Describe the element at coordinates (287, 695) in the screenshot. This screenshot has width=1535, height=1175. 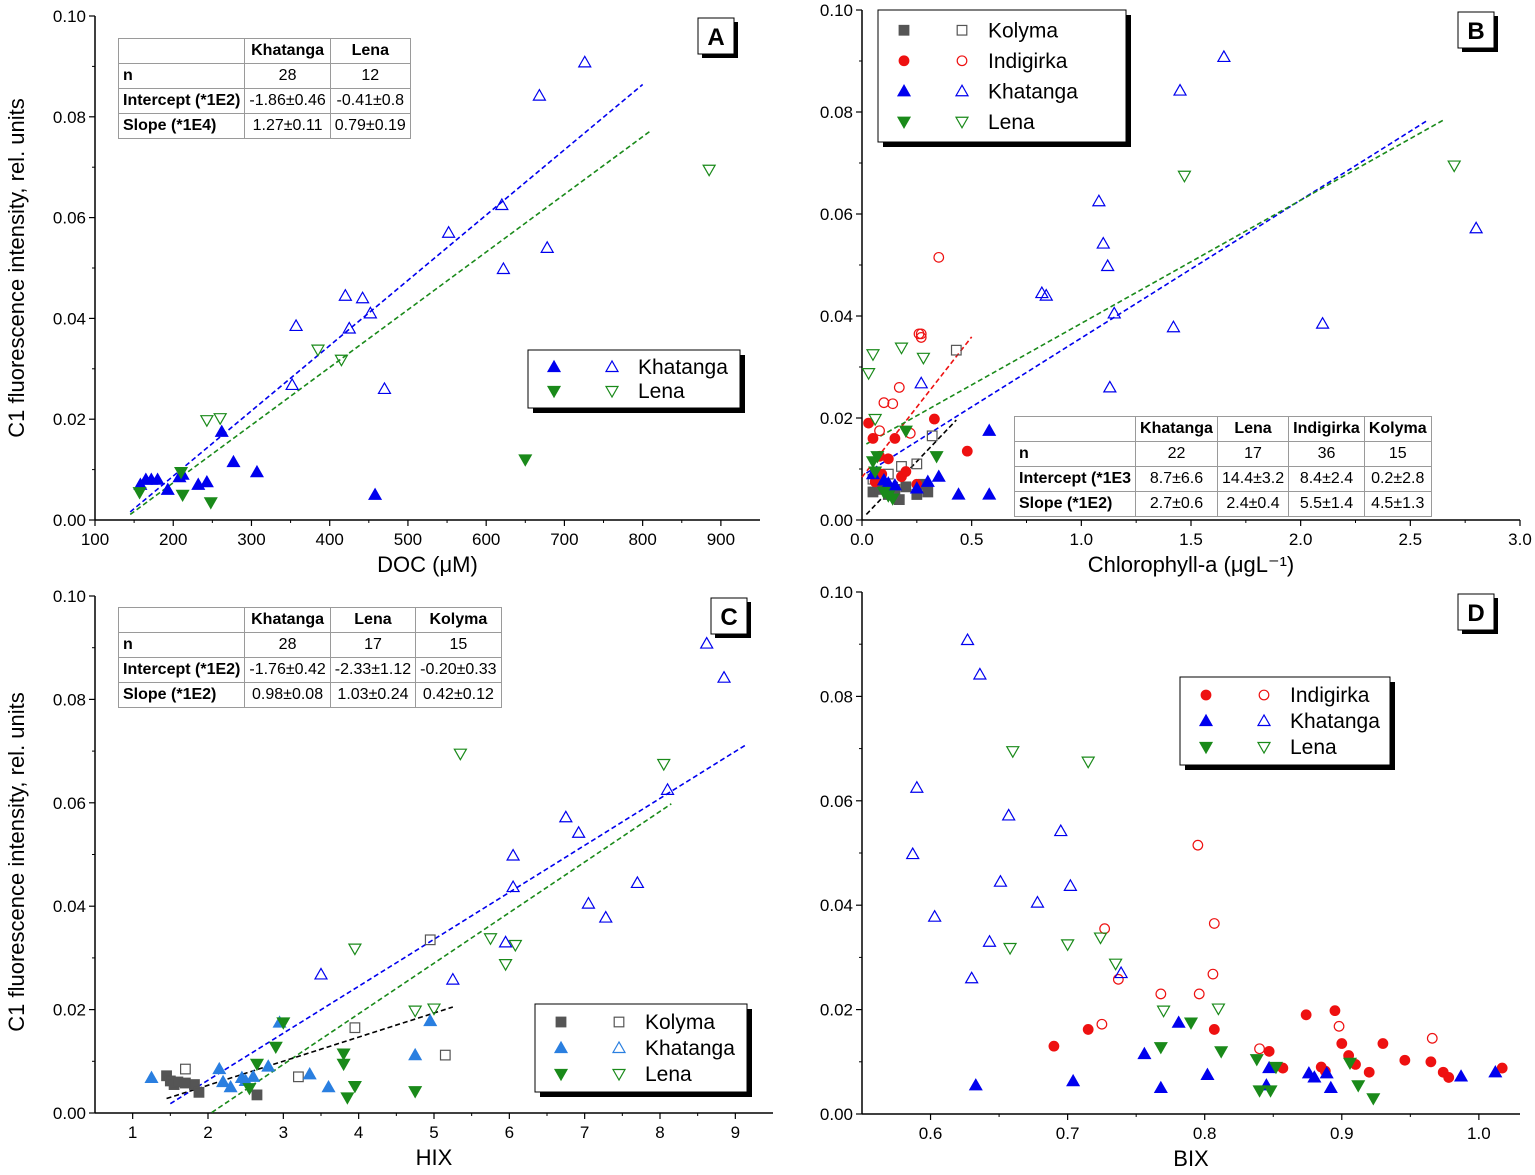
I see `table-cell: 0.98±0.08` at that location.